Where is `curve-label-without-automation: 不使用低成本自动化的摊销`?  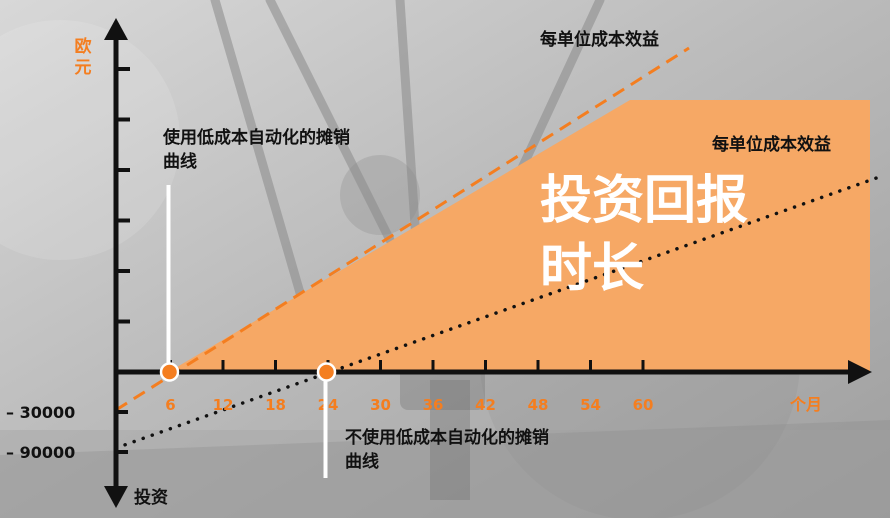 curve-label-without-automation: 不使用低成本自动化的摊销 is located at coordinates (447, 437).